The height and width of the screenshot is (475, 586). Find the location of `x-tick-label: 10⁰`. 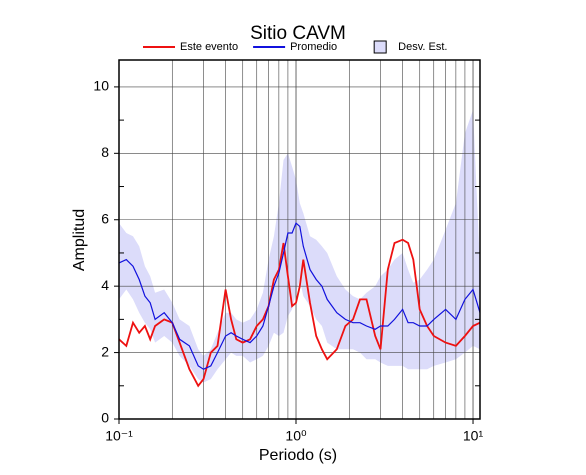

x-tick-label: 10⁰ is located at coordinates (296, 436).